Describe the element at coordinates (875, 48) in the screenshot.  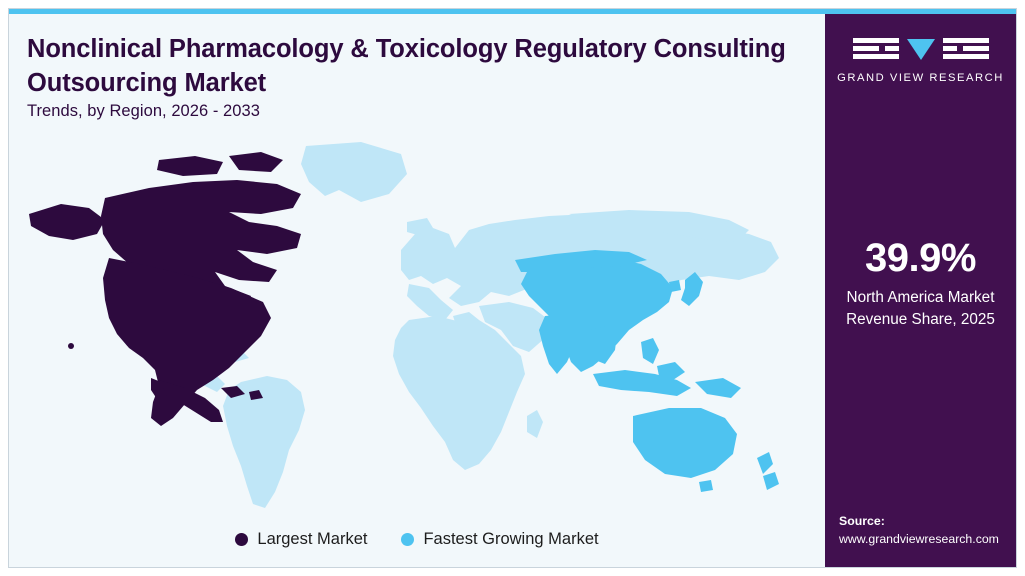
I see `logo-left-bracket-icon` at that location.